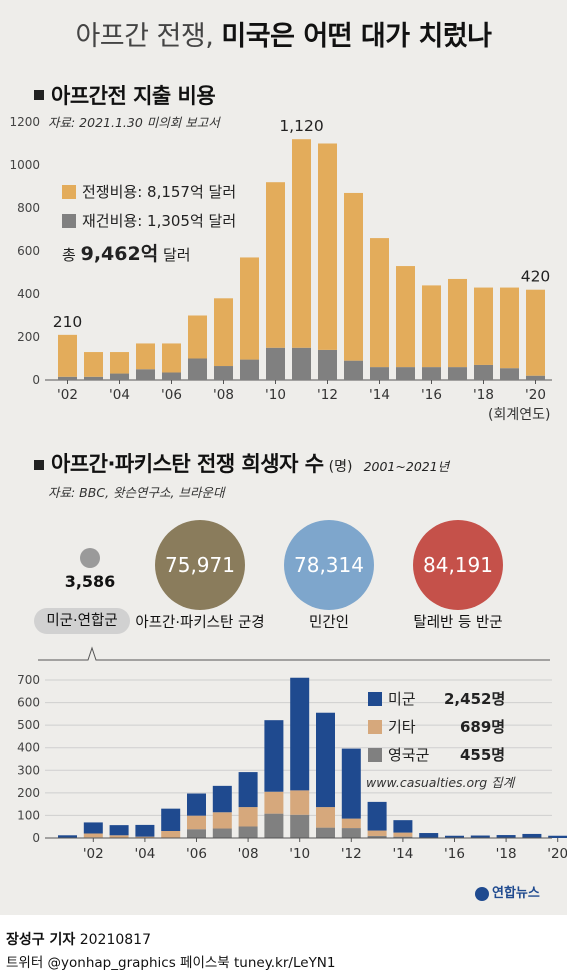  What do you see at coordinates (149, 220) in the screenshot?
I see `legend-reconstruction-cost: 재건비용: 1,305억 달러` at bounding box center [149, 220].